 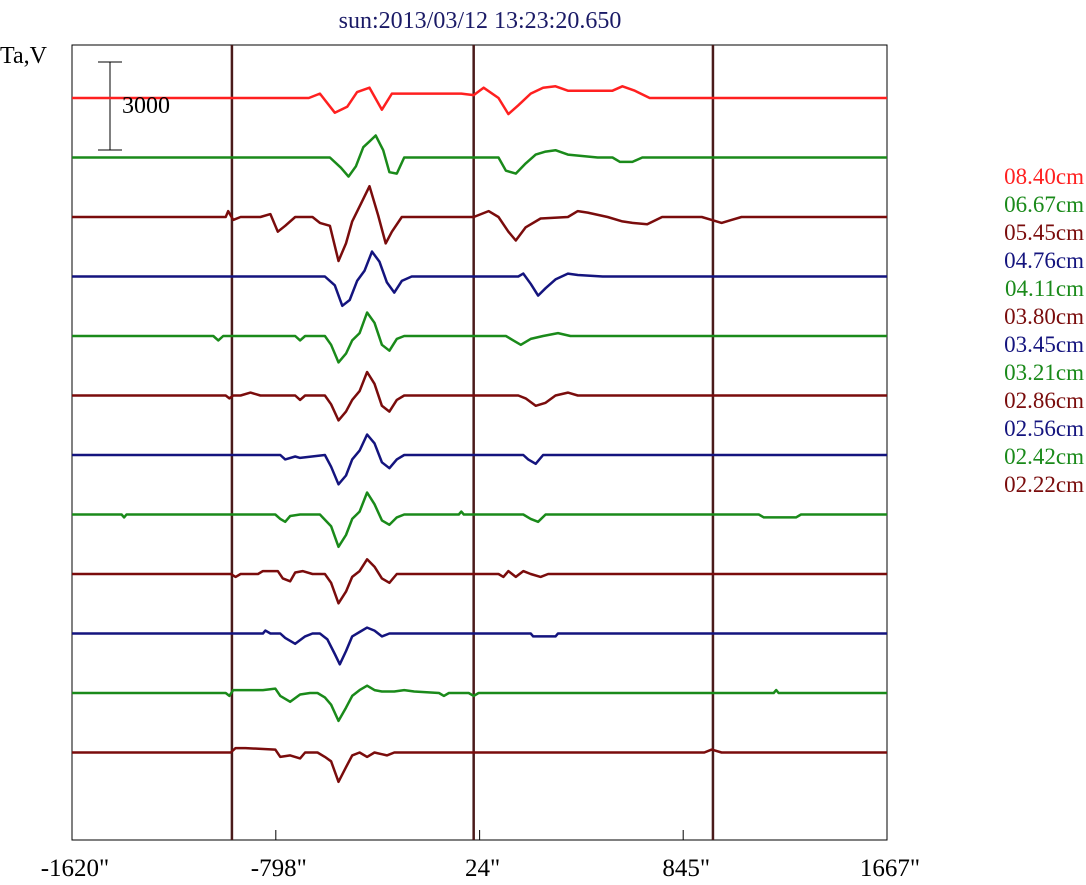 What do you see at coordinates (686, 868) in the screenshot?
I see `x-tick-label: 845"` at bounding box center [686, 868].